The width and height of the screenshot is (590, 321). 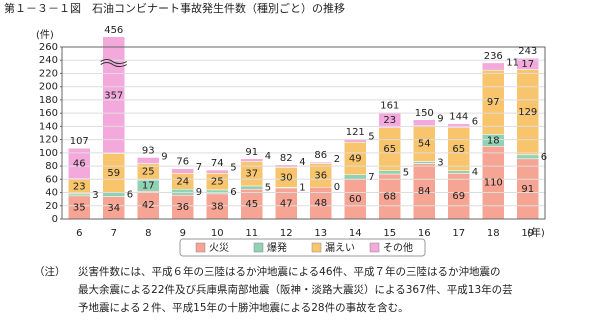 I want to click on total-label: 107, so click(x=79, y=141).